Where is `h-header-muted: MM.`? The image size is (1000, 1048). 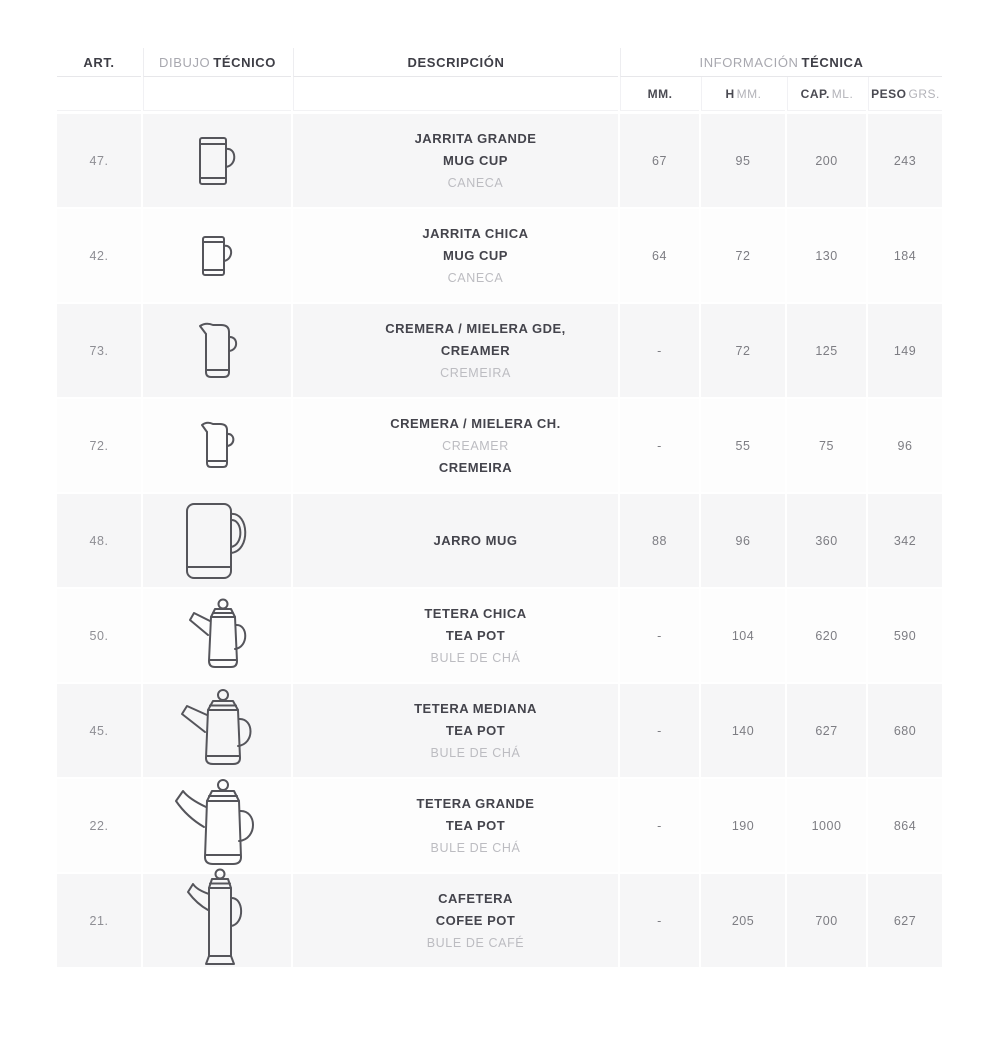 h-header-muted: MM. is located at coordinates (749, 93).